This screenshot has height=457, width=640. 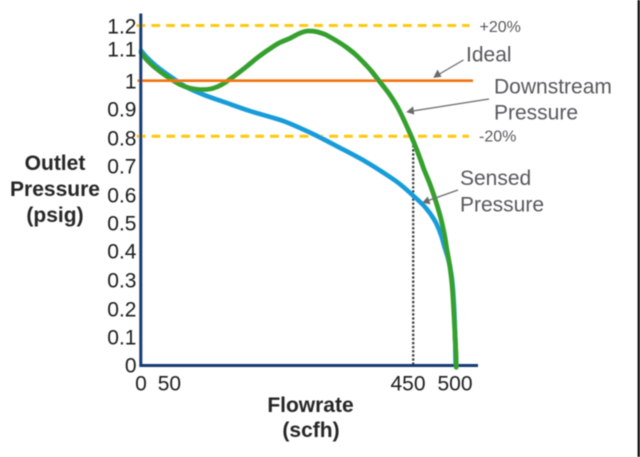 I want to click on svg-text: 0.6, so click(x=121, y=196).